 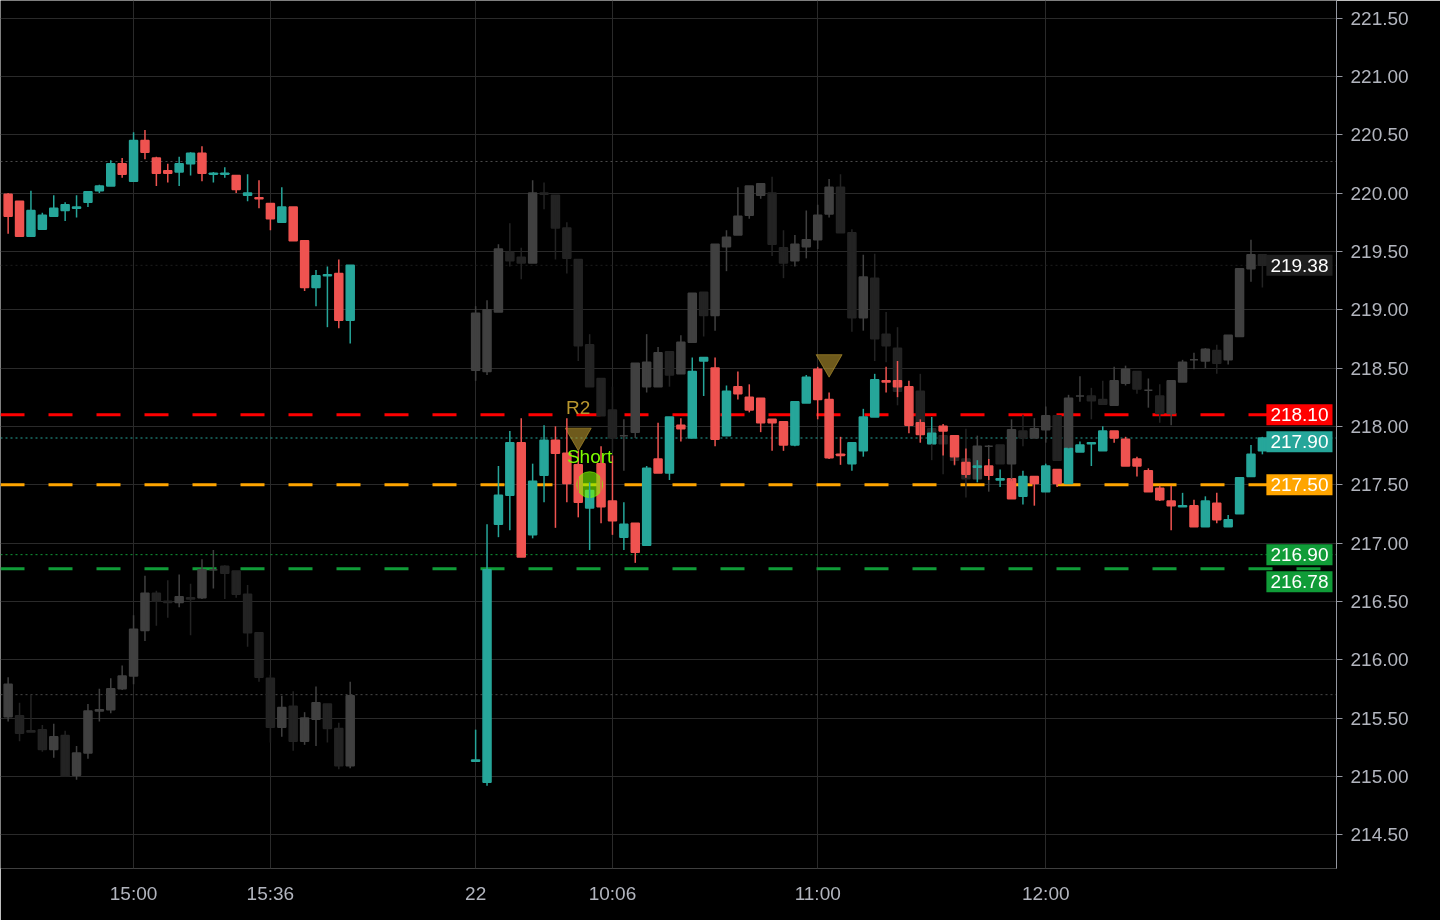 What do you see at coordinates (133, 893) in the screenshot?
I see `x-tick-label: 15:00` at bounding box center [133, 893].